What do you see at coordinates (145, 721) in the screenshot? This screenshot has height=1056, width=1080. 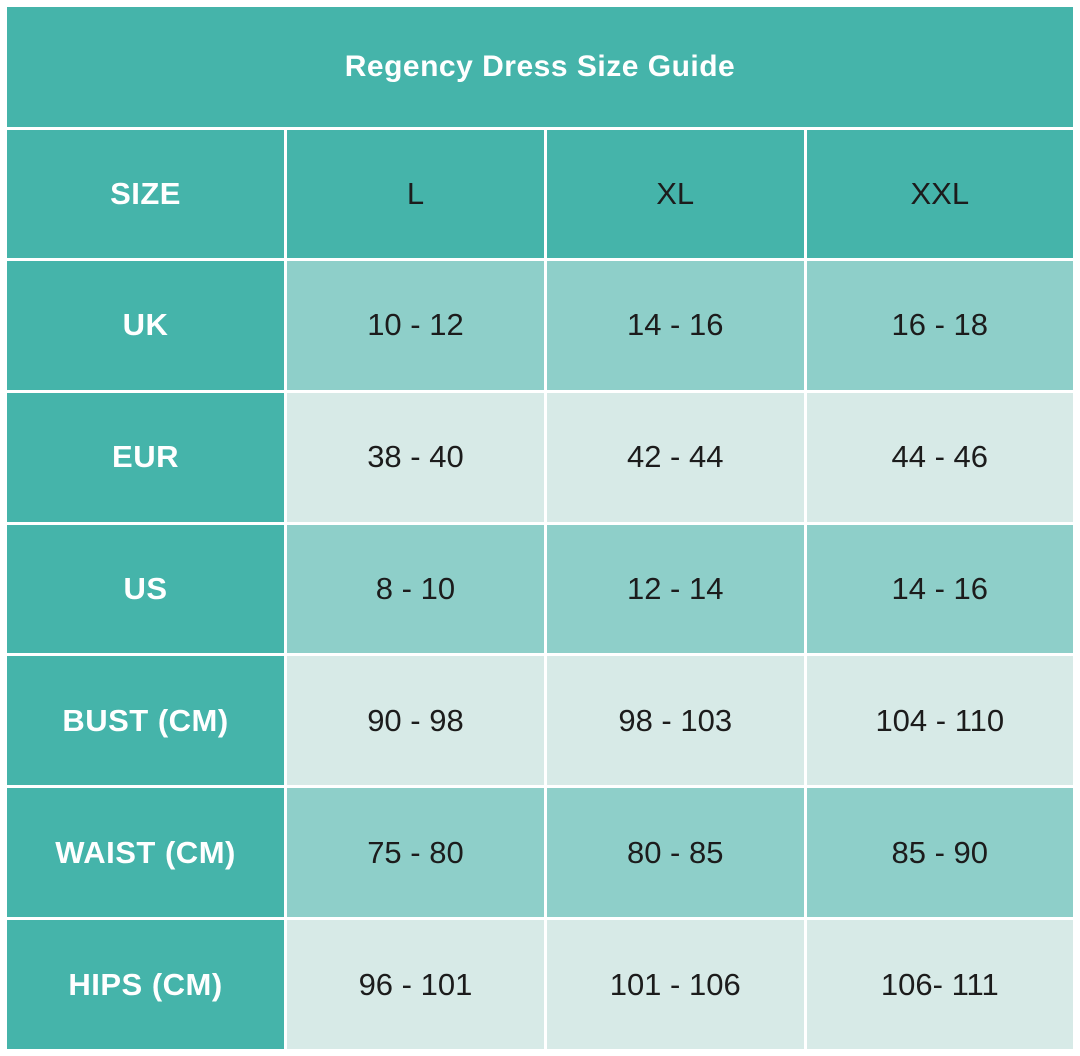 I see `row-label-bust: BUST (CM)` at bounding box center [145, 721].